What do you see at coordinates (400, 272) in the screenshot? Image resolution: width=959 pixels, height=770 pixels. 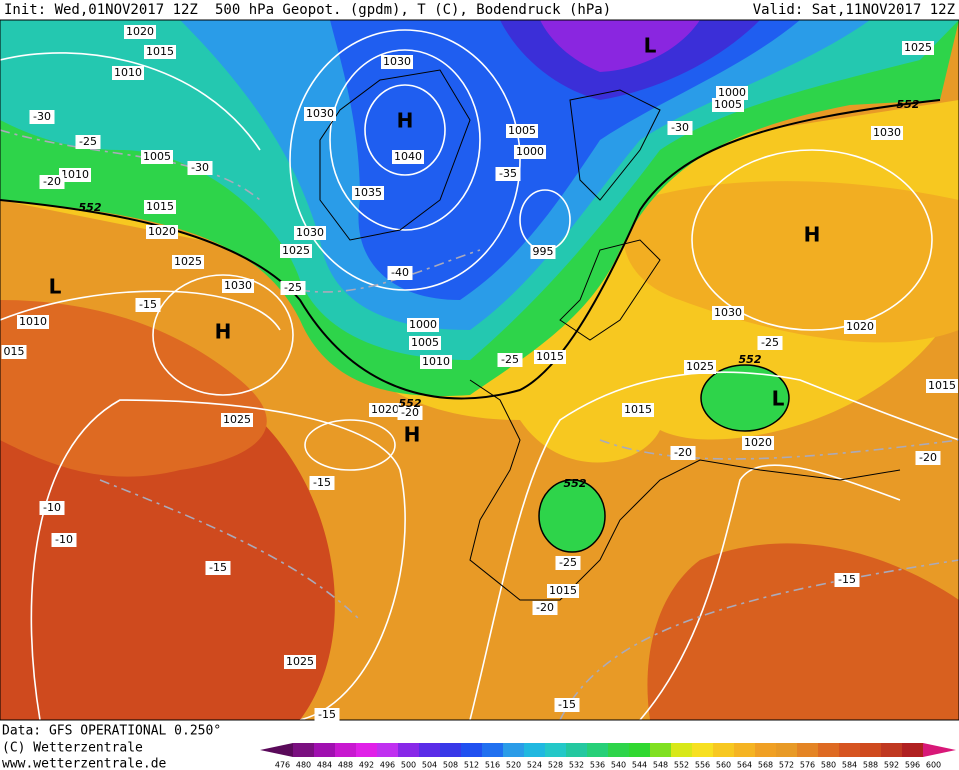 I see `temperature-label: -40` at bounding box center [400, 272].